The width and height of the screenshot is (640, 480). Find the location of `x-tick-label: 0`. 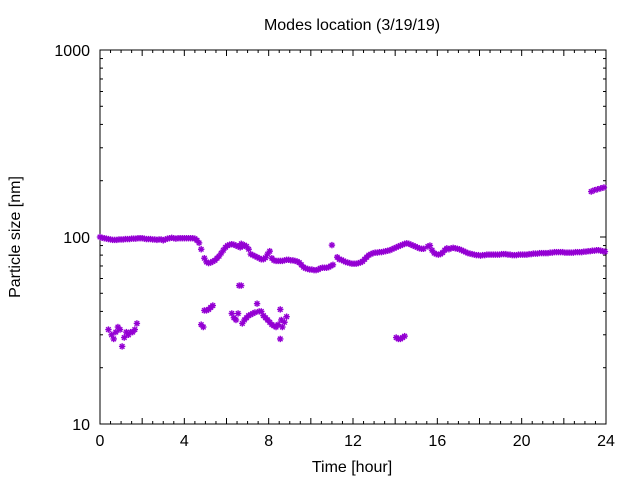

x-tick-label: 0 is located at coordinates (100, 441).